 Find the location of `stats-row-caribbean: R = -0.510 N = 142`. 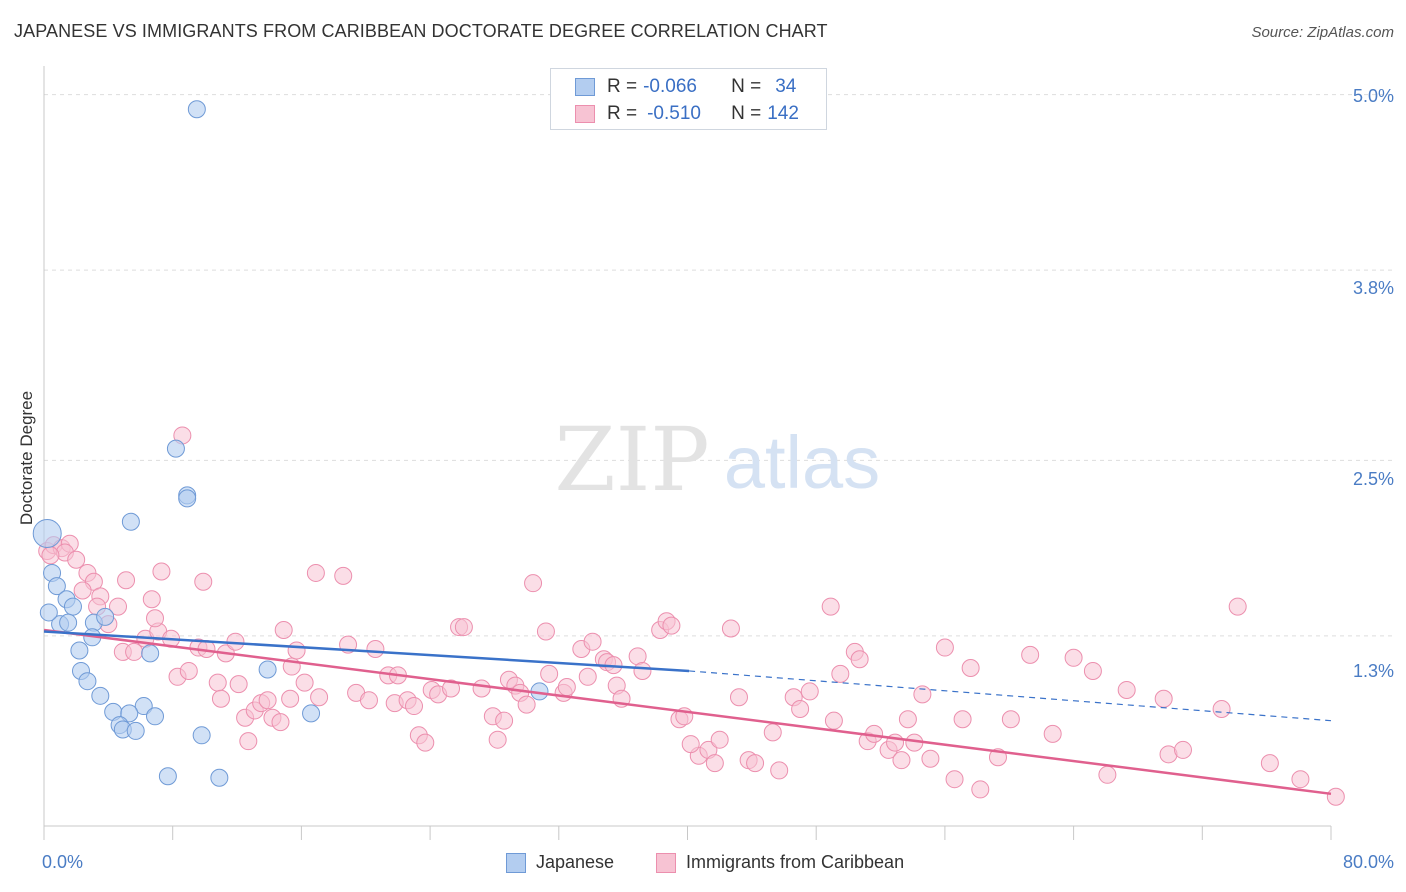

stats-row-caribbean: R = -0.510 N = 142 is located at coordinates (687, 114).